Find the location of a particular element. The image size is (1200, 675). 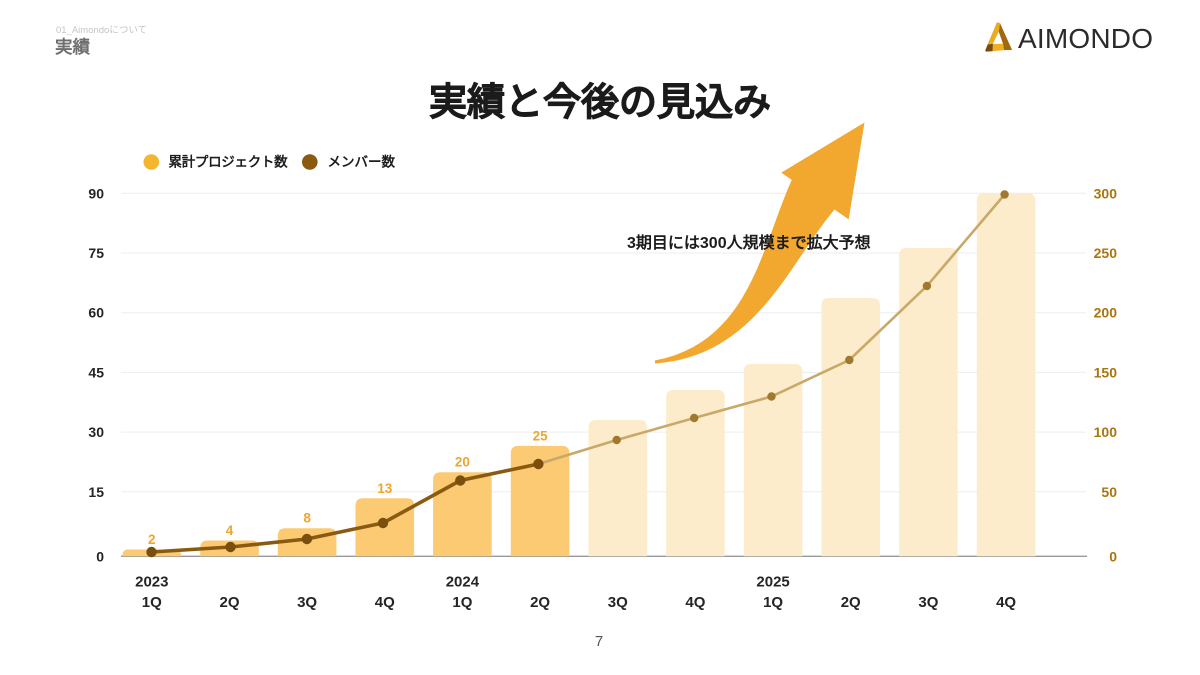

svg-text: 45 is located at coordinates (96, 372).